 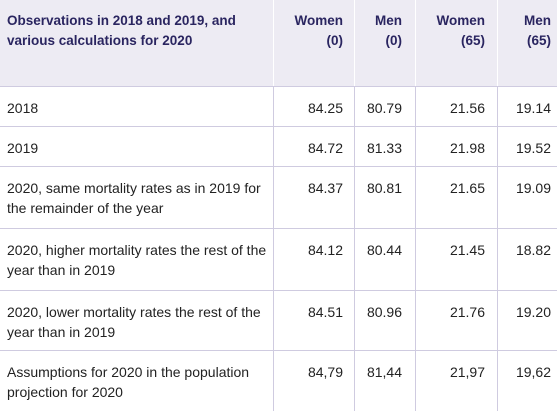 I want to click on cell-men-65: 19,62, so click(x=527, y=381).